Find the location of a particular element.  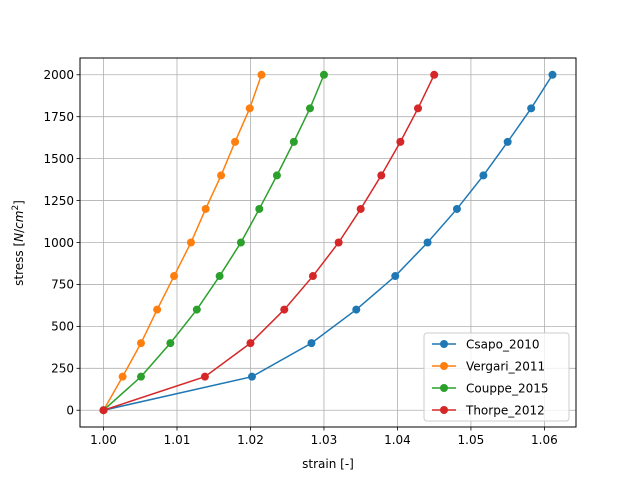

legend-item-thorpe-2012: Thorpe_2012 is located at coordinates (488, 410).